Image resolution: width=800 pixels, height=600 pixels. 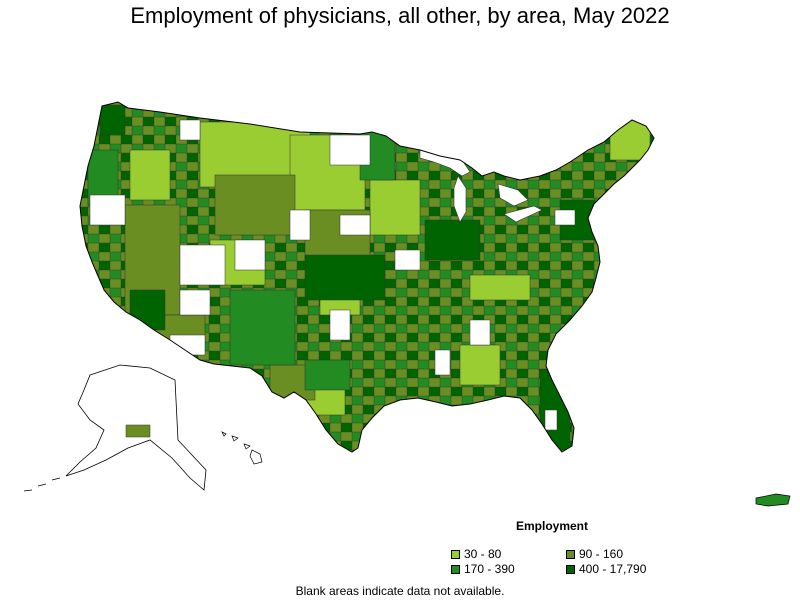 What do you see at coordinates (523, 214) in the screenshot?
I see `lake-erie` at bounding box center [523, 214].